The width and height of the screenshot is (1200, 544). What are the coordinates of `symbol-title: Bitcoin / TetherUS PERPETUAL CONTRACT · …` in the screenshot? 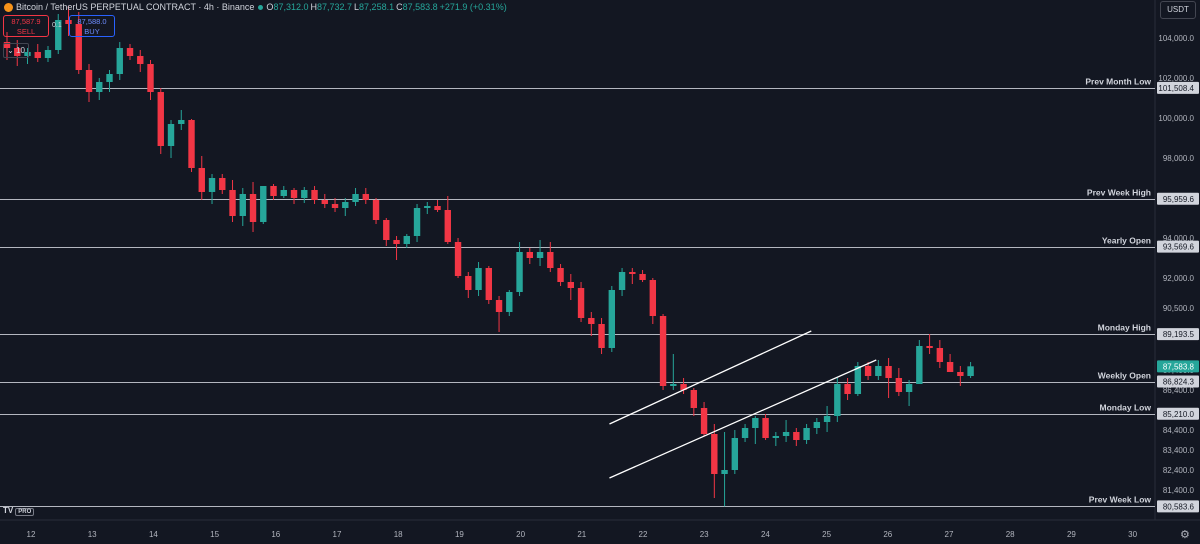 It's located at (135, 7).